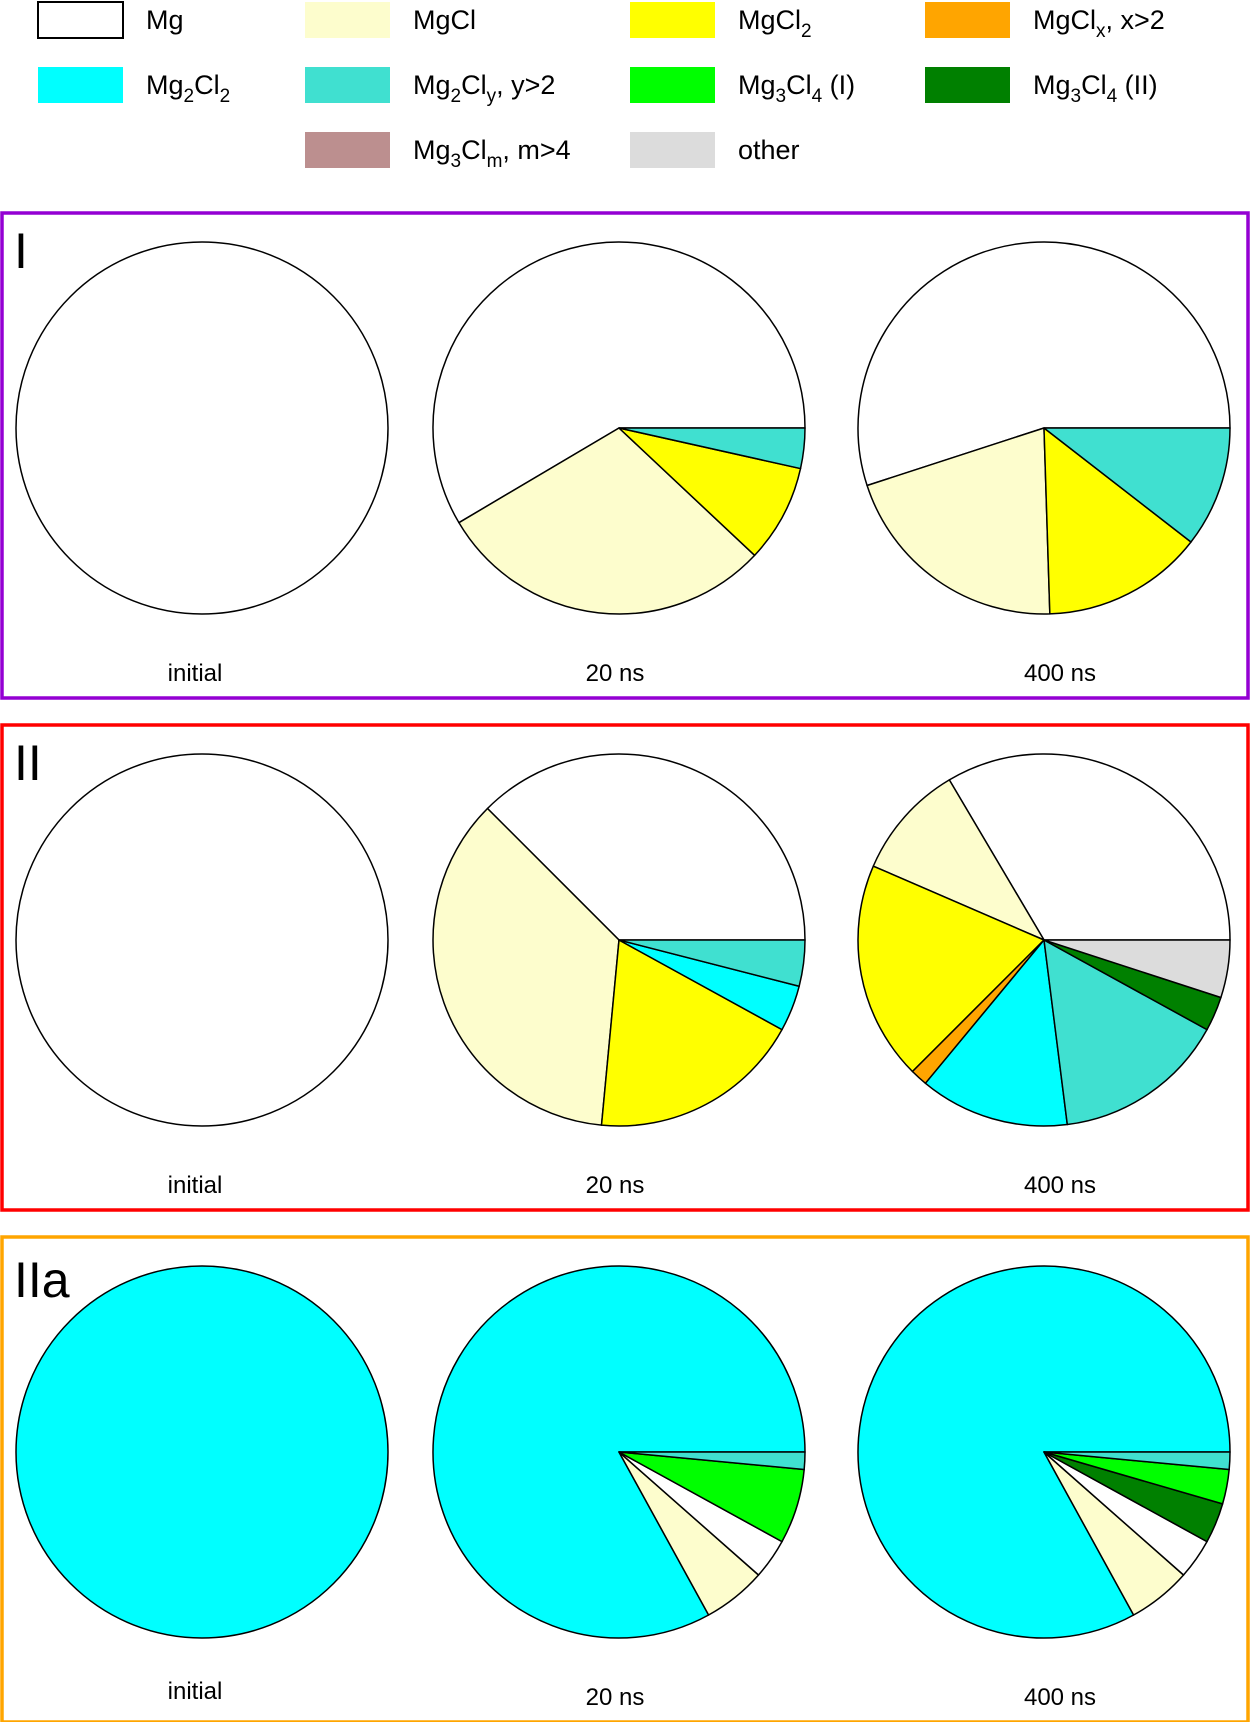 The height and width of the screenshot is (1722, 1250). I want to click on legend-label: Mg3Clm, m>4, so click(492, 153).